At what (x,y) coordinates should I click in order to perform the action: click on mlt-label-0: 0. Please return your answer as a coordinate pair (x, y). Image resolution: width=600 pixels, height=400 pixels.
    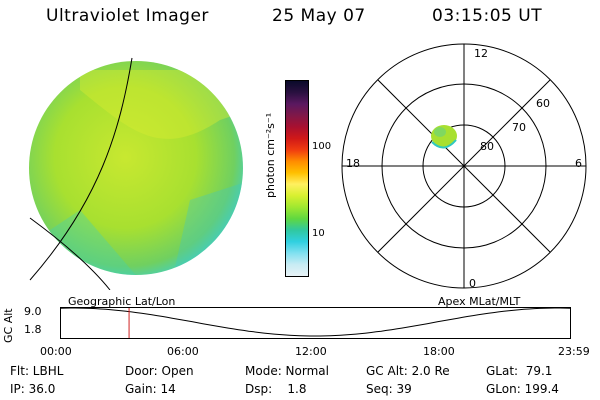
    Looking at the image, I should click on (472, 283).